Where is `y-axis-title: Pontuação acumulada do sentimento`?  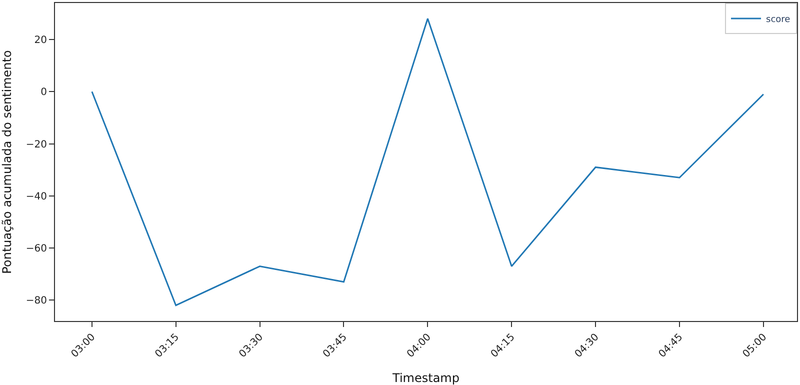 y-axis-title: Pontuação acumulada do sentimento is located at coordinates (7, 162).